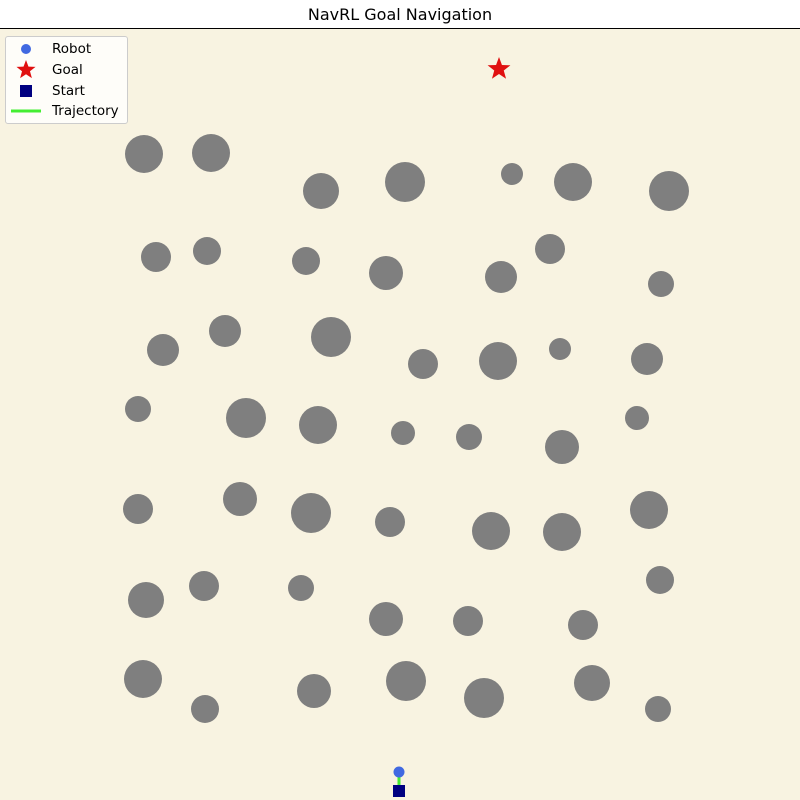  What do you see at coordinates (26, 70) in the screenshot?
I see `goal-legend-icon` at bounding box center [26, 70].